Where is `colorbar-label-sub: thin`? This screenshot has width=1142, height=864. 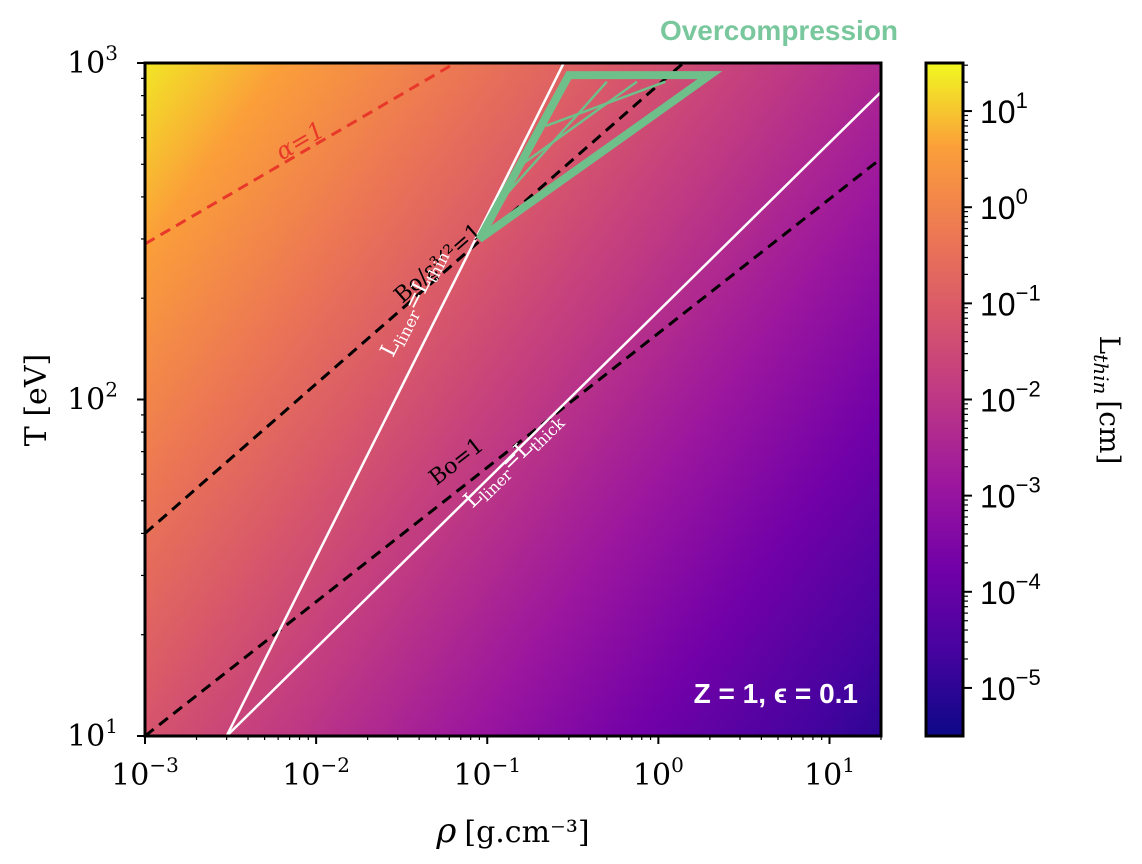
colorbar-label-sub: thin is located at coordinates (1101, 374).